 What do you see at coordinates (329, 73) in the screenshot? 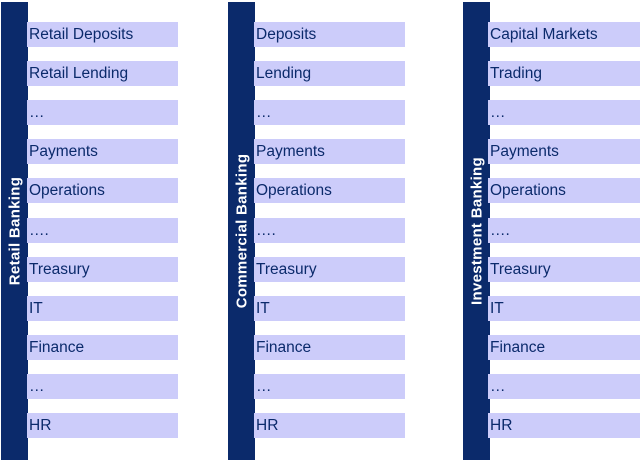
I see `function-item: Lending` at bounding box center [329, 73].